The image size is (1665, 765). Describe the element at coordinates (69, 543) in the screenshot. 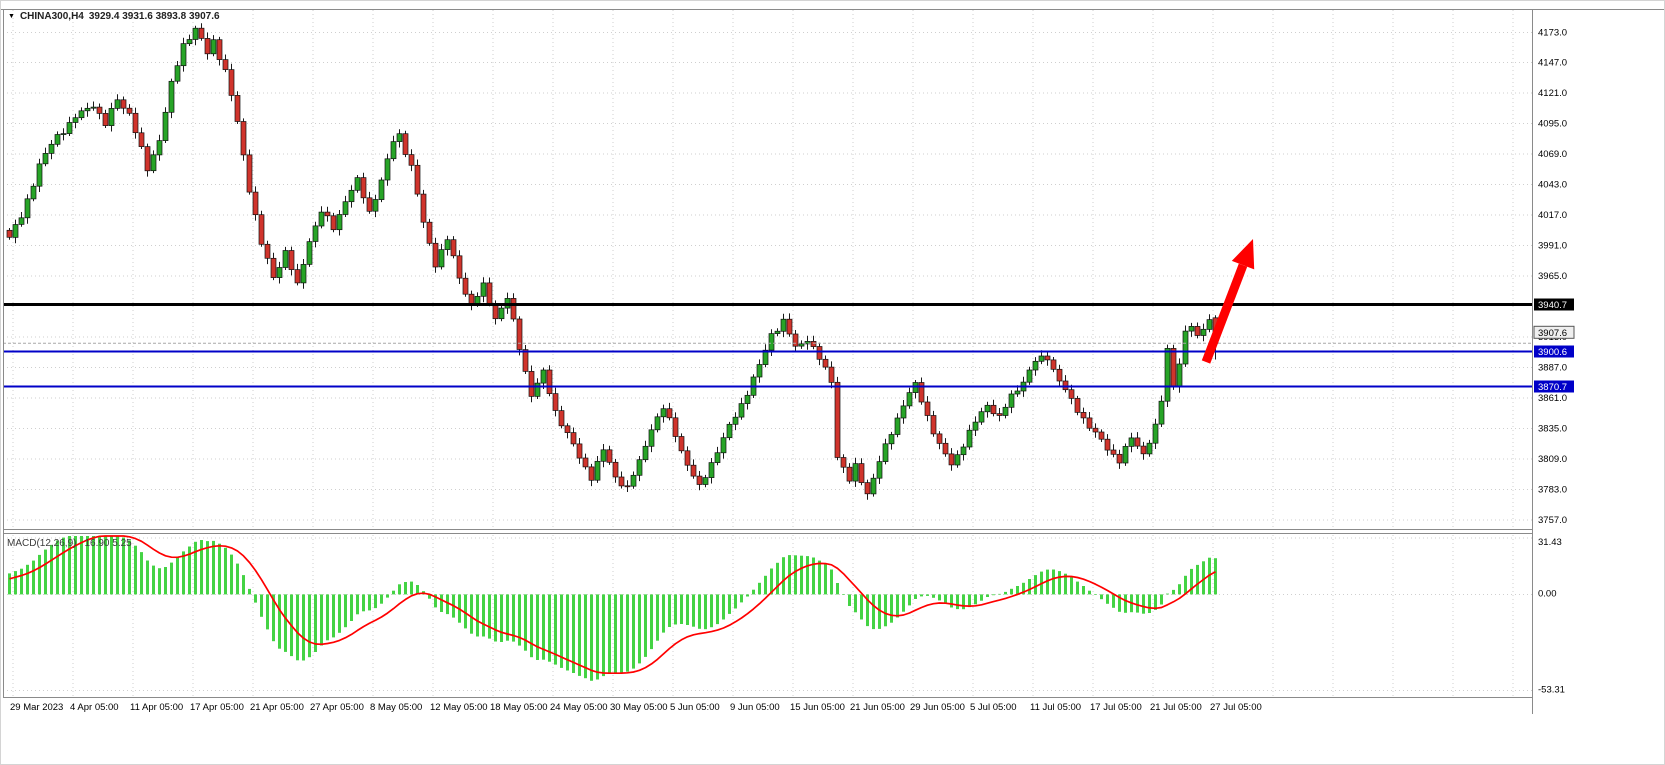

I see `macd-indicator-label: MACD(12,26,9) 16.90 5.25` at that location.